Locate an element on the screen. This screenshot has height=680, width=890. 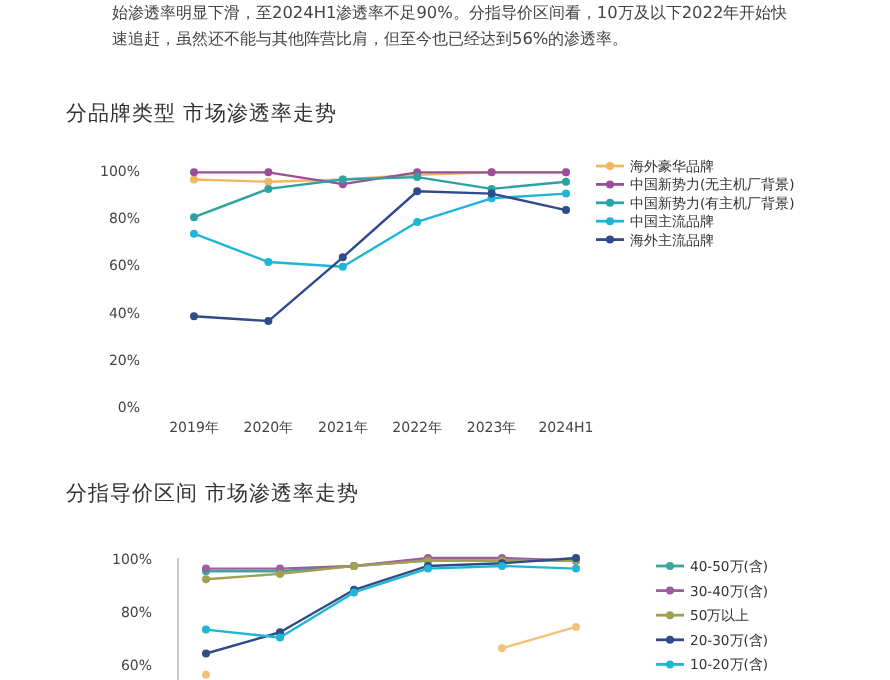
chart-title: 分指导价区间 市场渗透率走势 is located at coordinates (212, 493).